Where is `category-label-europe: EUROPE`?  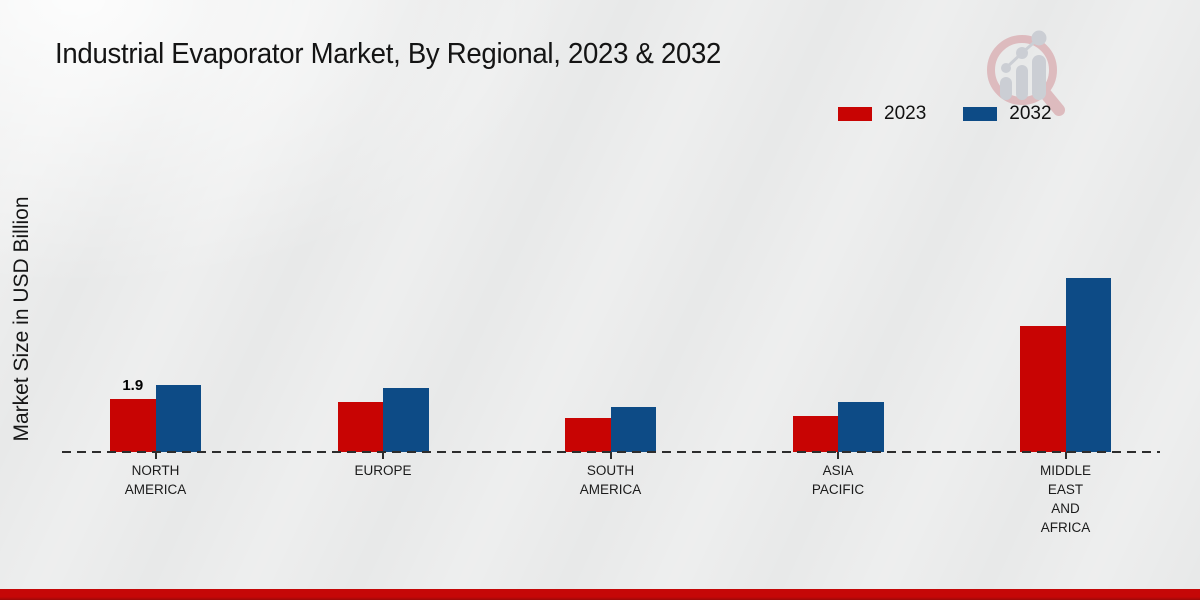 category-label-europe: EUROPE is located at coordinates (383, 470).